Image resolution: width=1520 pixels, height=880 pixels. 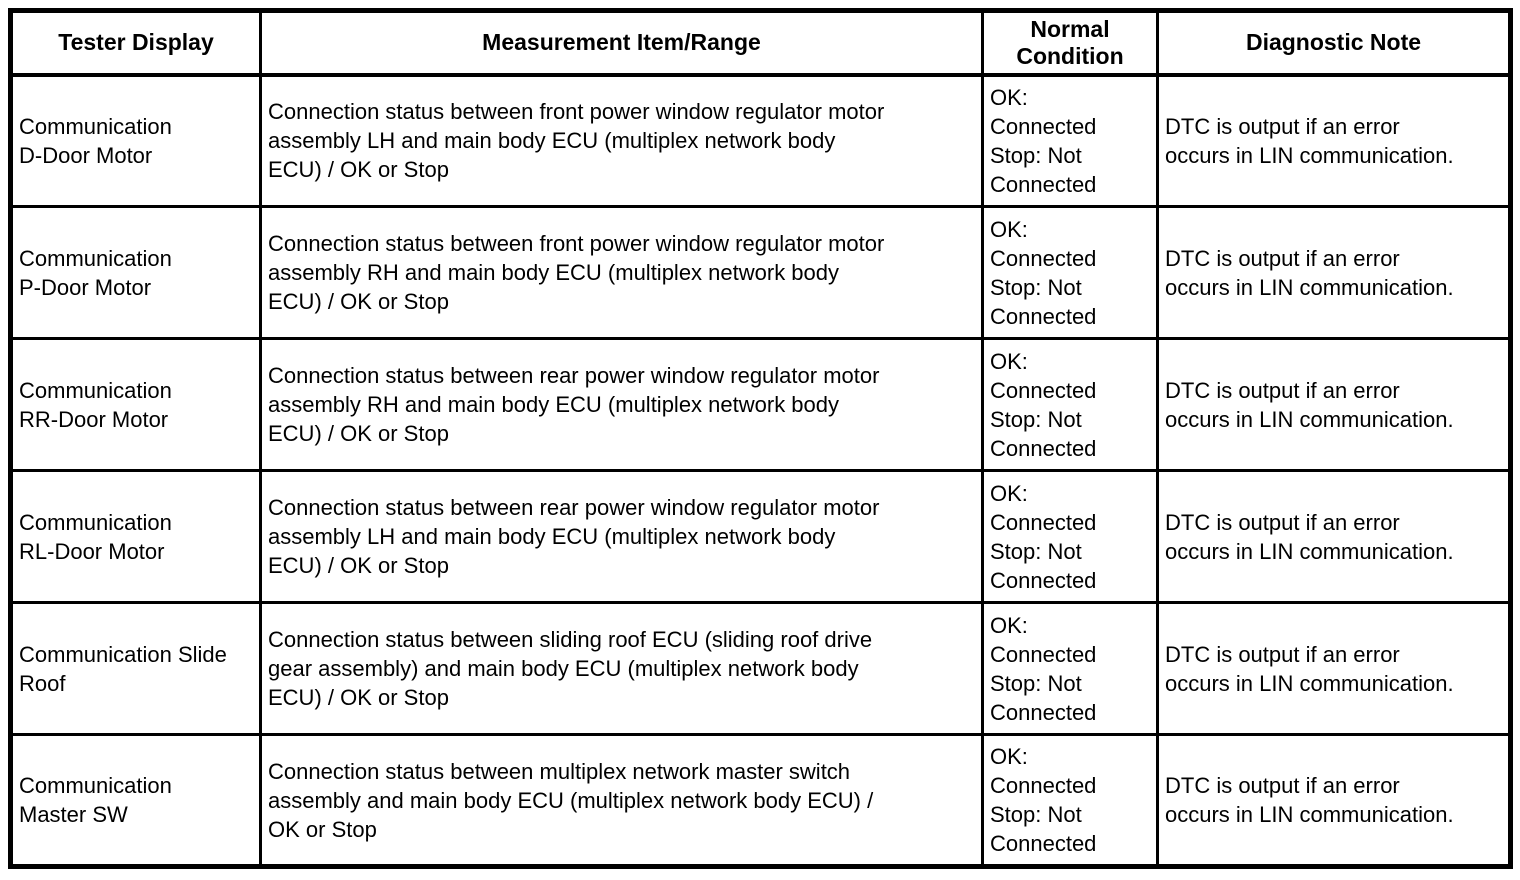 I want to click on cell-tester-display: Communication P-Door Motor, so click(x=135, y=272).